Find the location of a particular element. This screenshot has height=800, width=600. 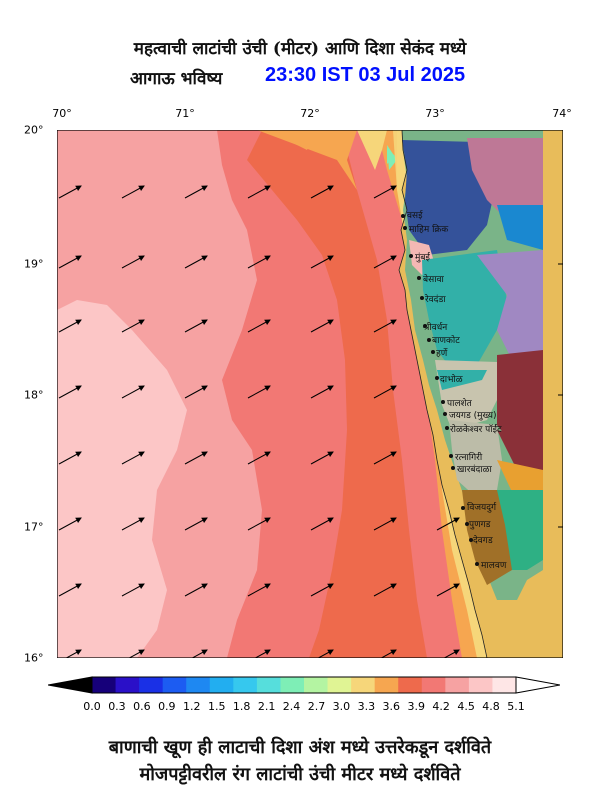

axis-ticks is located at coordinates (560, 395).